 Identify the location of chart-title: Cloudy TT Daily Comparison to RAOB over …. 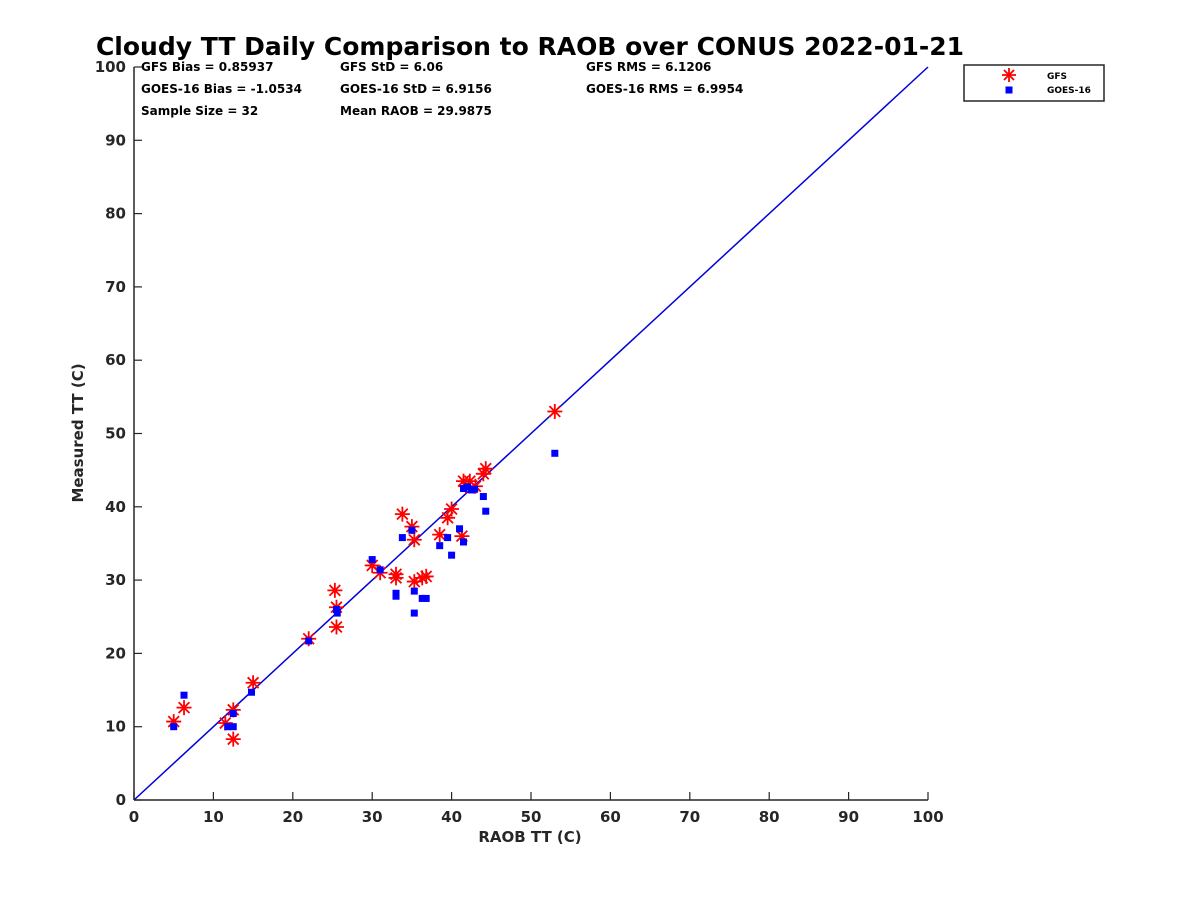
(530, 46).